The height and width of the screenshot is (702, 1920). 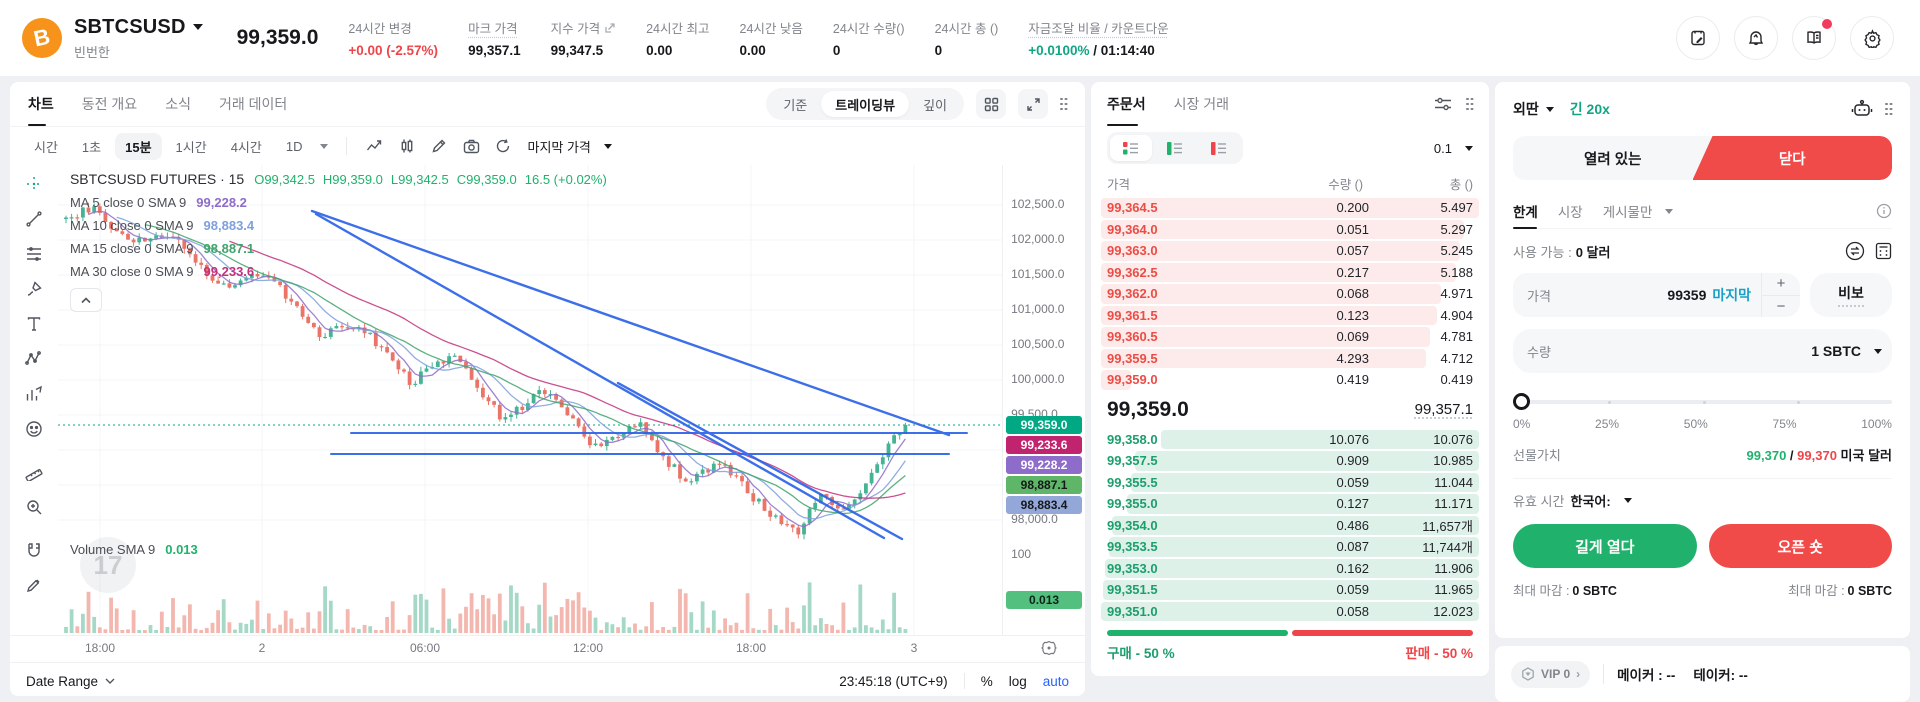 What do you see at coordinates (1872, 38) in the screenshot?
I see `settings-button` at bounding box center [1872, 38].